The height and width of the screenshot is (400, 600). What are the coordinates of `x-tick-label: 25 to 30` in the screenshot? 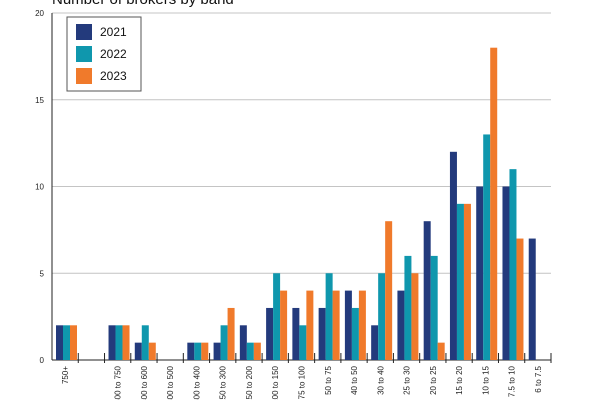 It's located at (407, 379).